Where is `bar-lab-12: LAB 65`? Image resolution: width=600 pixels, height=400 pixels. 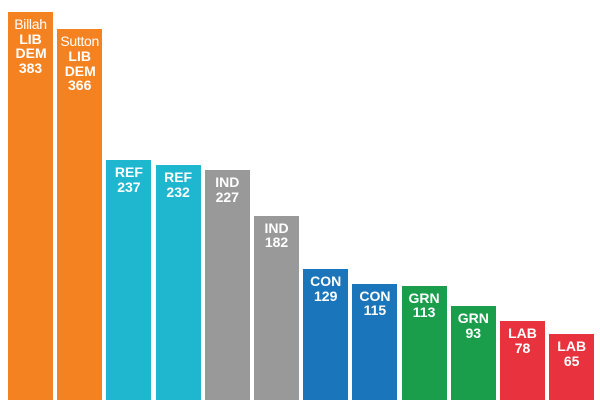 bar-lab-12: LAB 65 is located at coordinates (572, 367).